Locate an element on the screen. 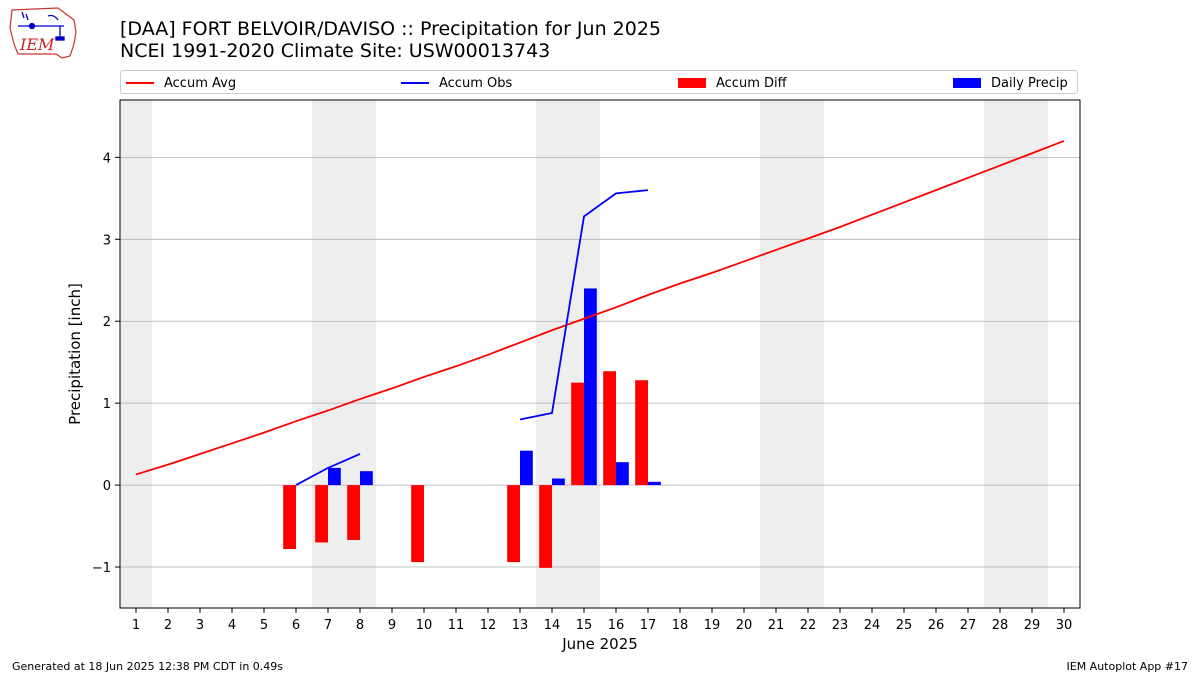 This screenshot has height=675, width=1200. x-tick-label: 17 is located at coordinates (648, 625).